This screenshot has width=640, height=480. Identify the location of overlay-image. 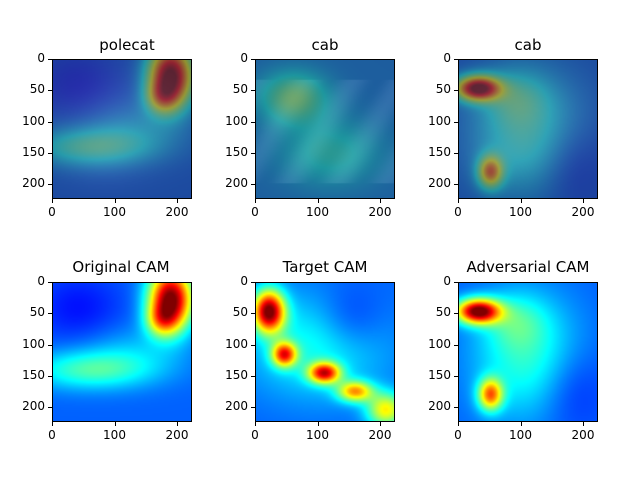
(122, 129).